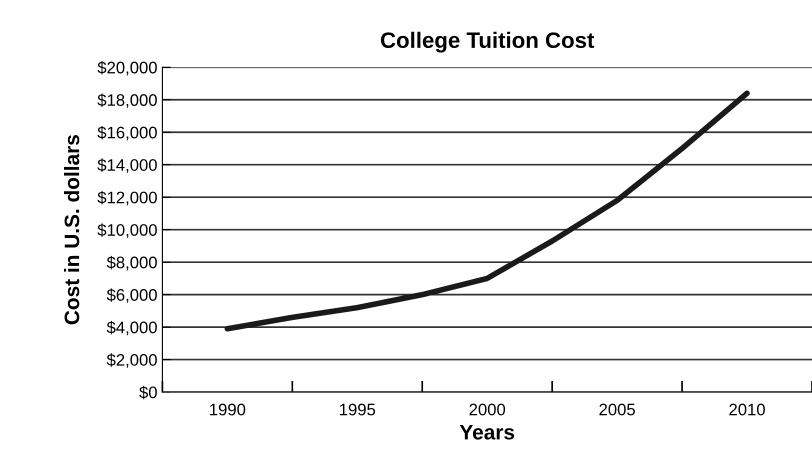 The height and width of the screenshot is (464, 812). Describe the element at coordinates (127, 68) in the screenshot. I see `y-tick-label: $20,000` at that location.